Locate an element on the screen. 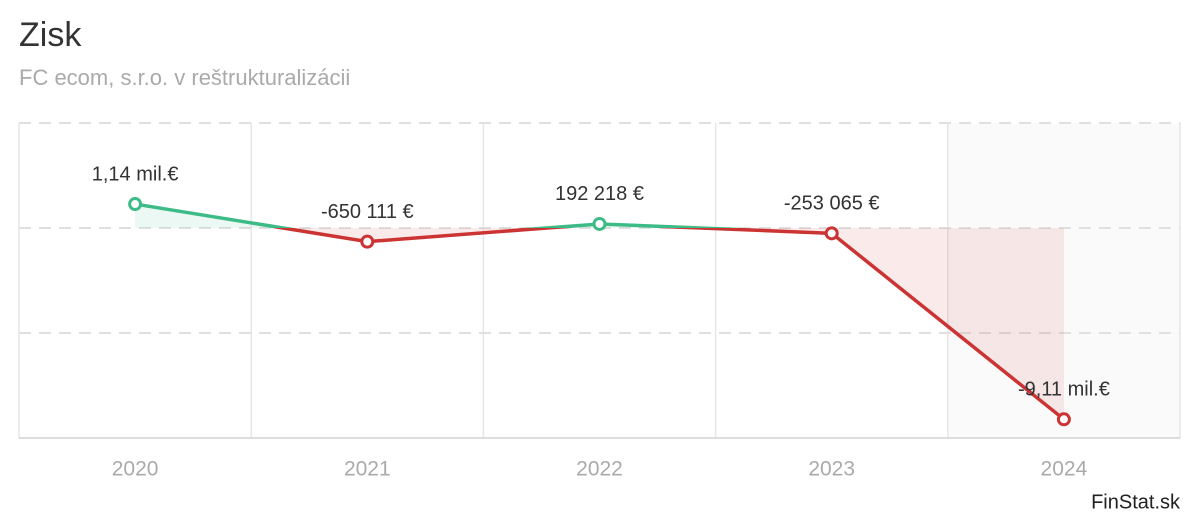 The height and width of the screenshot is (520, 1200). chart-subtitle: FC ecom, s.r.o. v reštrukturalizácii is located at coordinates (184, 77).